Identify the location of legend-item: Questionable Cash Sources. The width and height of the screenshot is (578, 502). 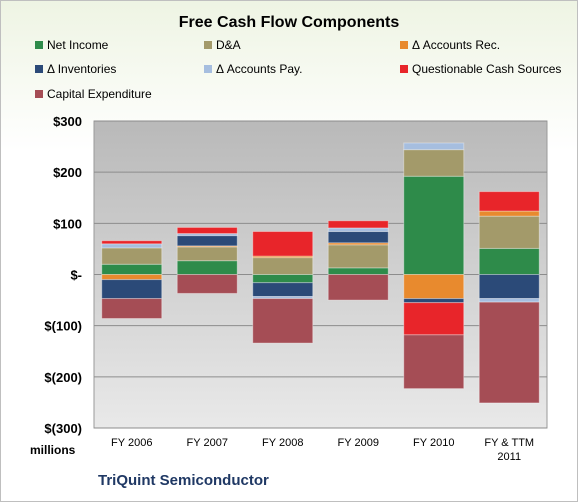
(480, 69).